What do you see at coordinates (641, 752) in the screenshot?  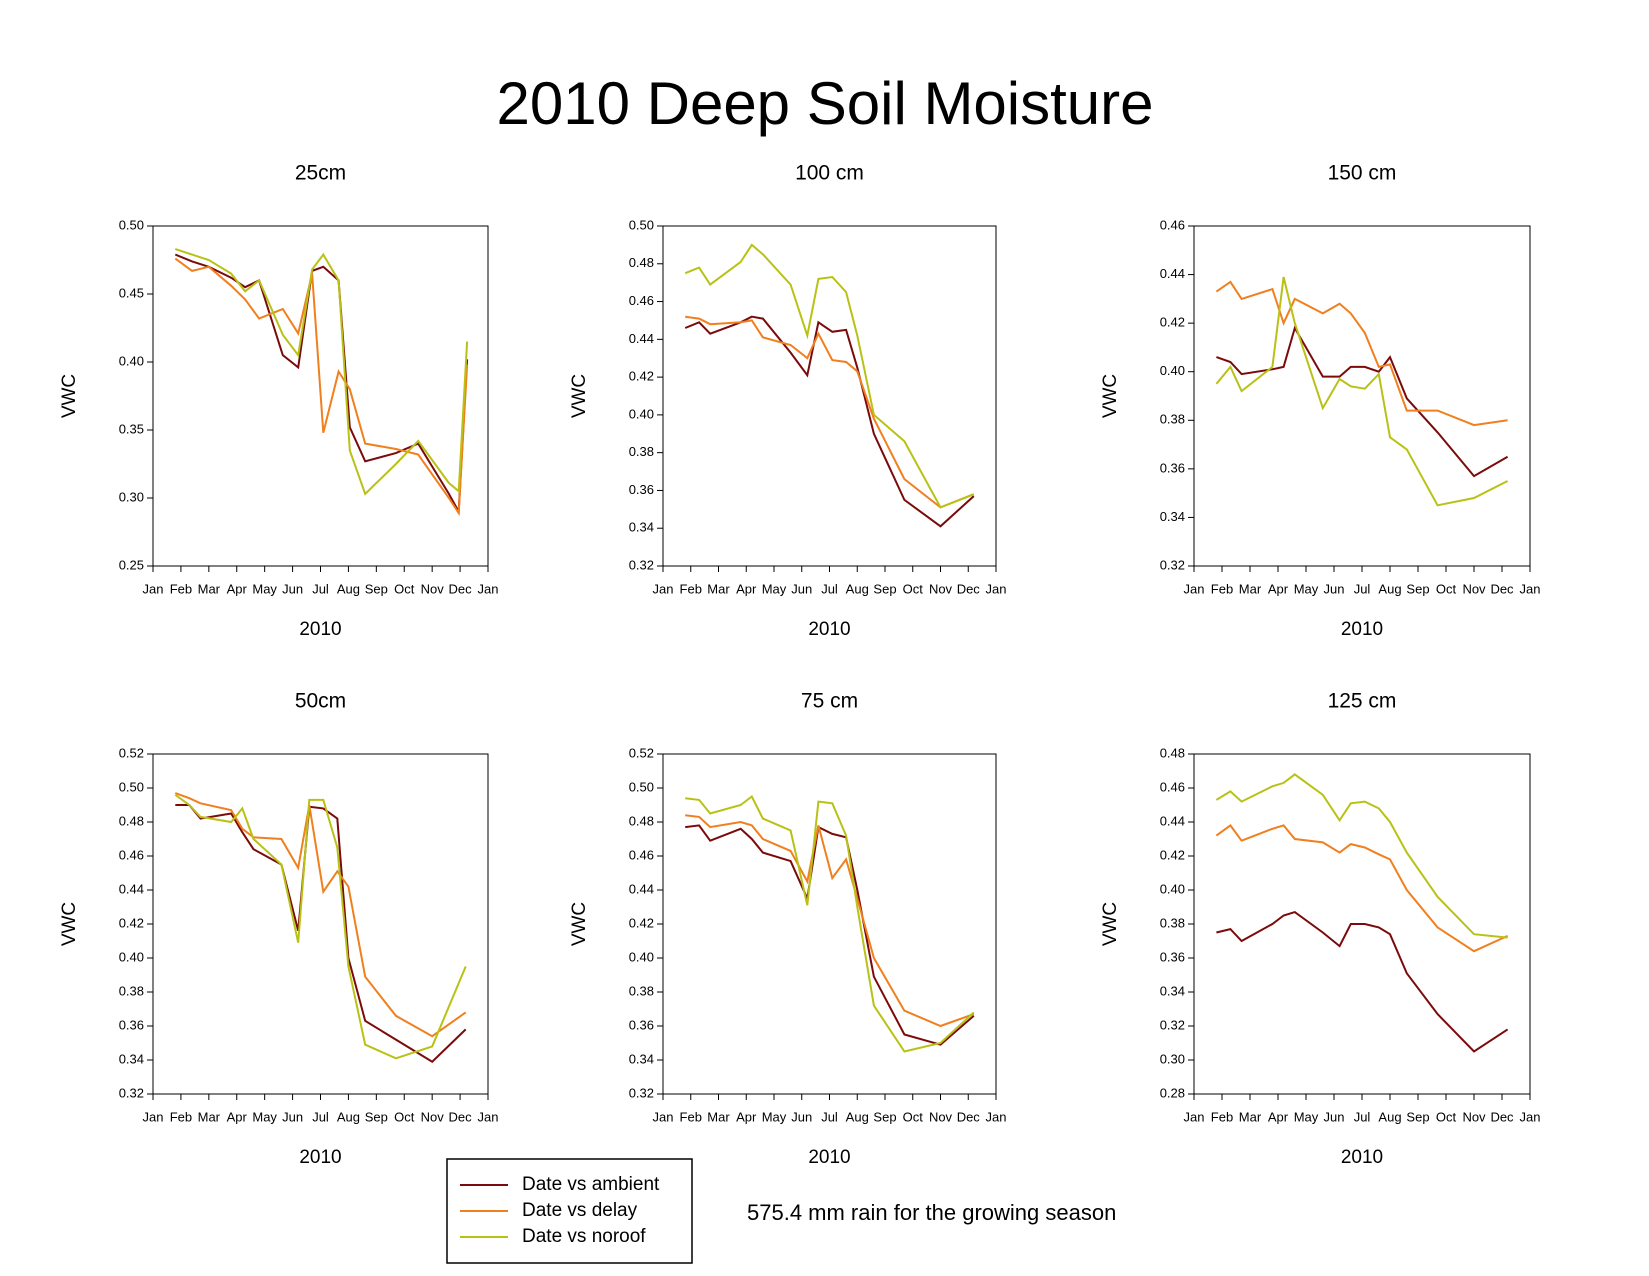 I see `y-tick-label: 0.52` at bounding box center [641, 752].